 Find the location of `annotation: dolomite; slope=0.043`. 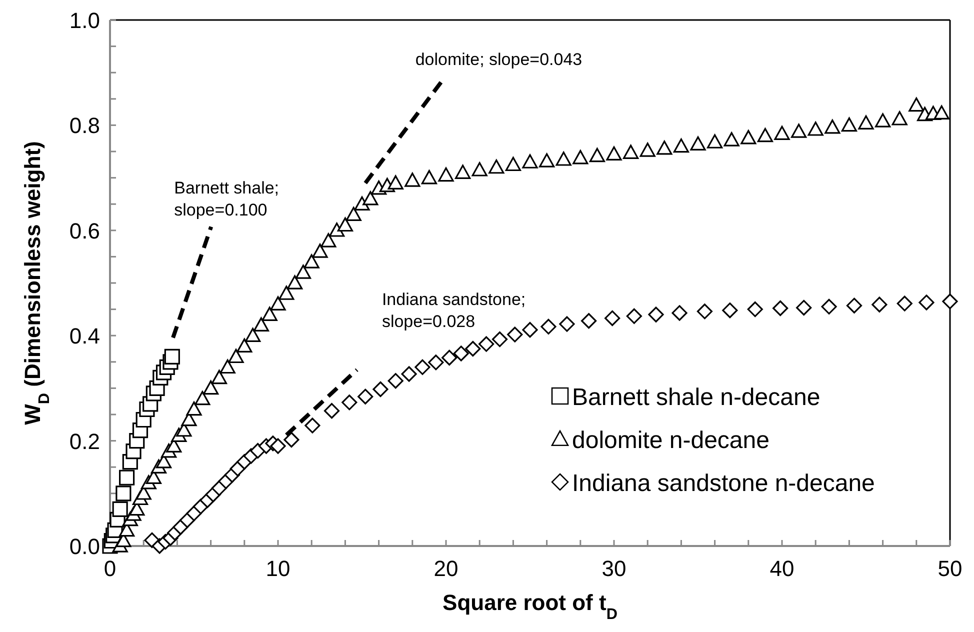

annotation: dolomite; slope=0.043 is located at coordinates (498, 59).